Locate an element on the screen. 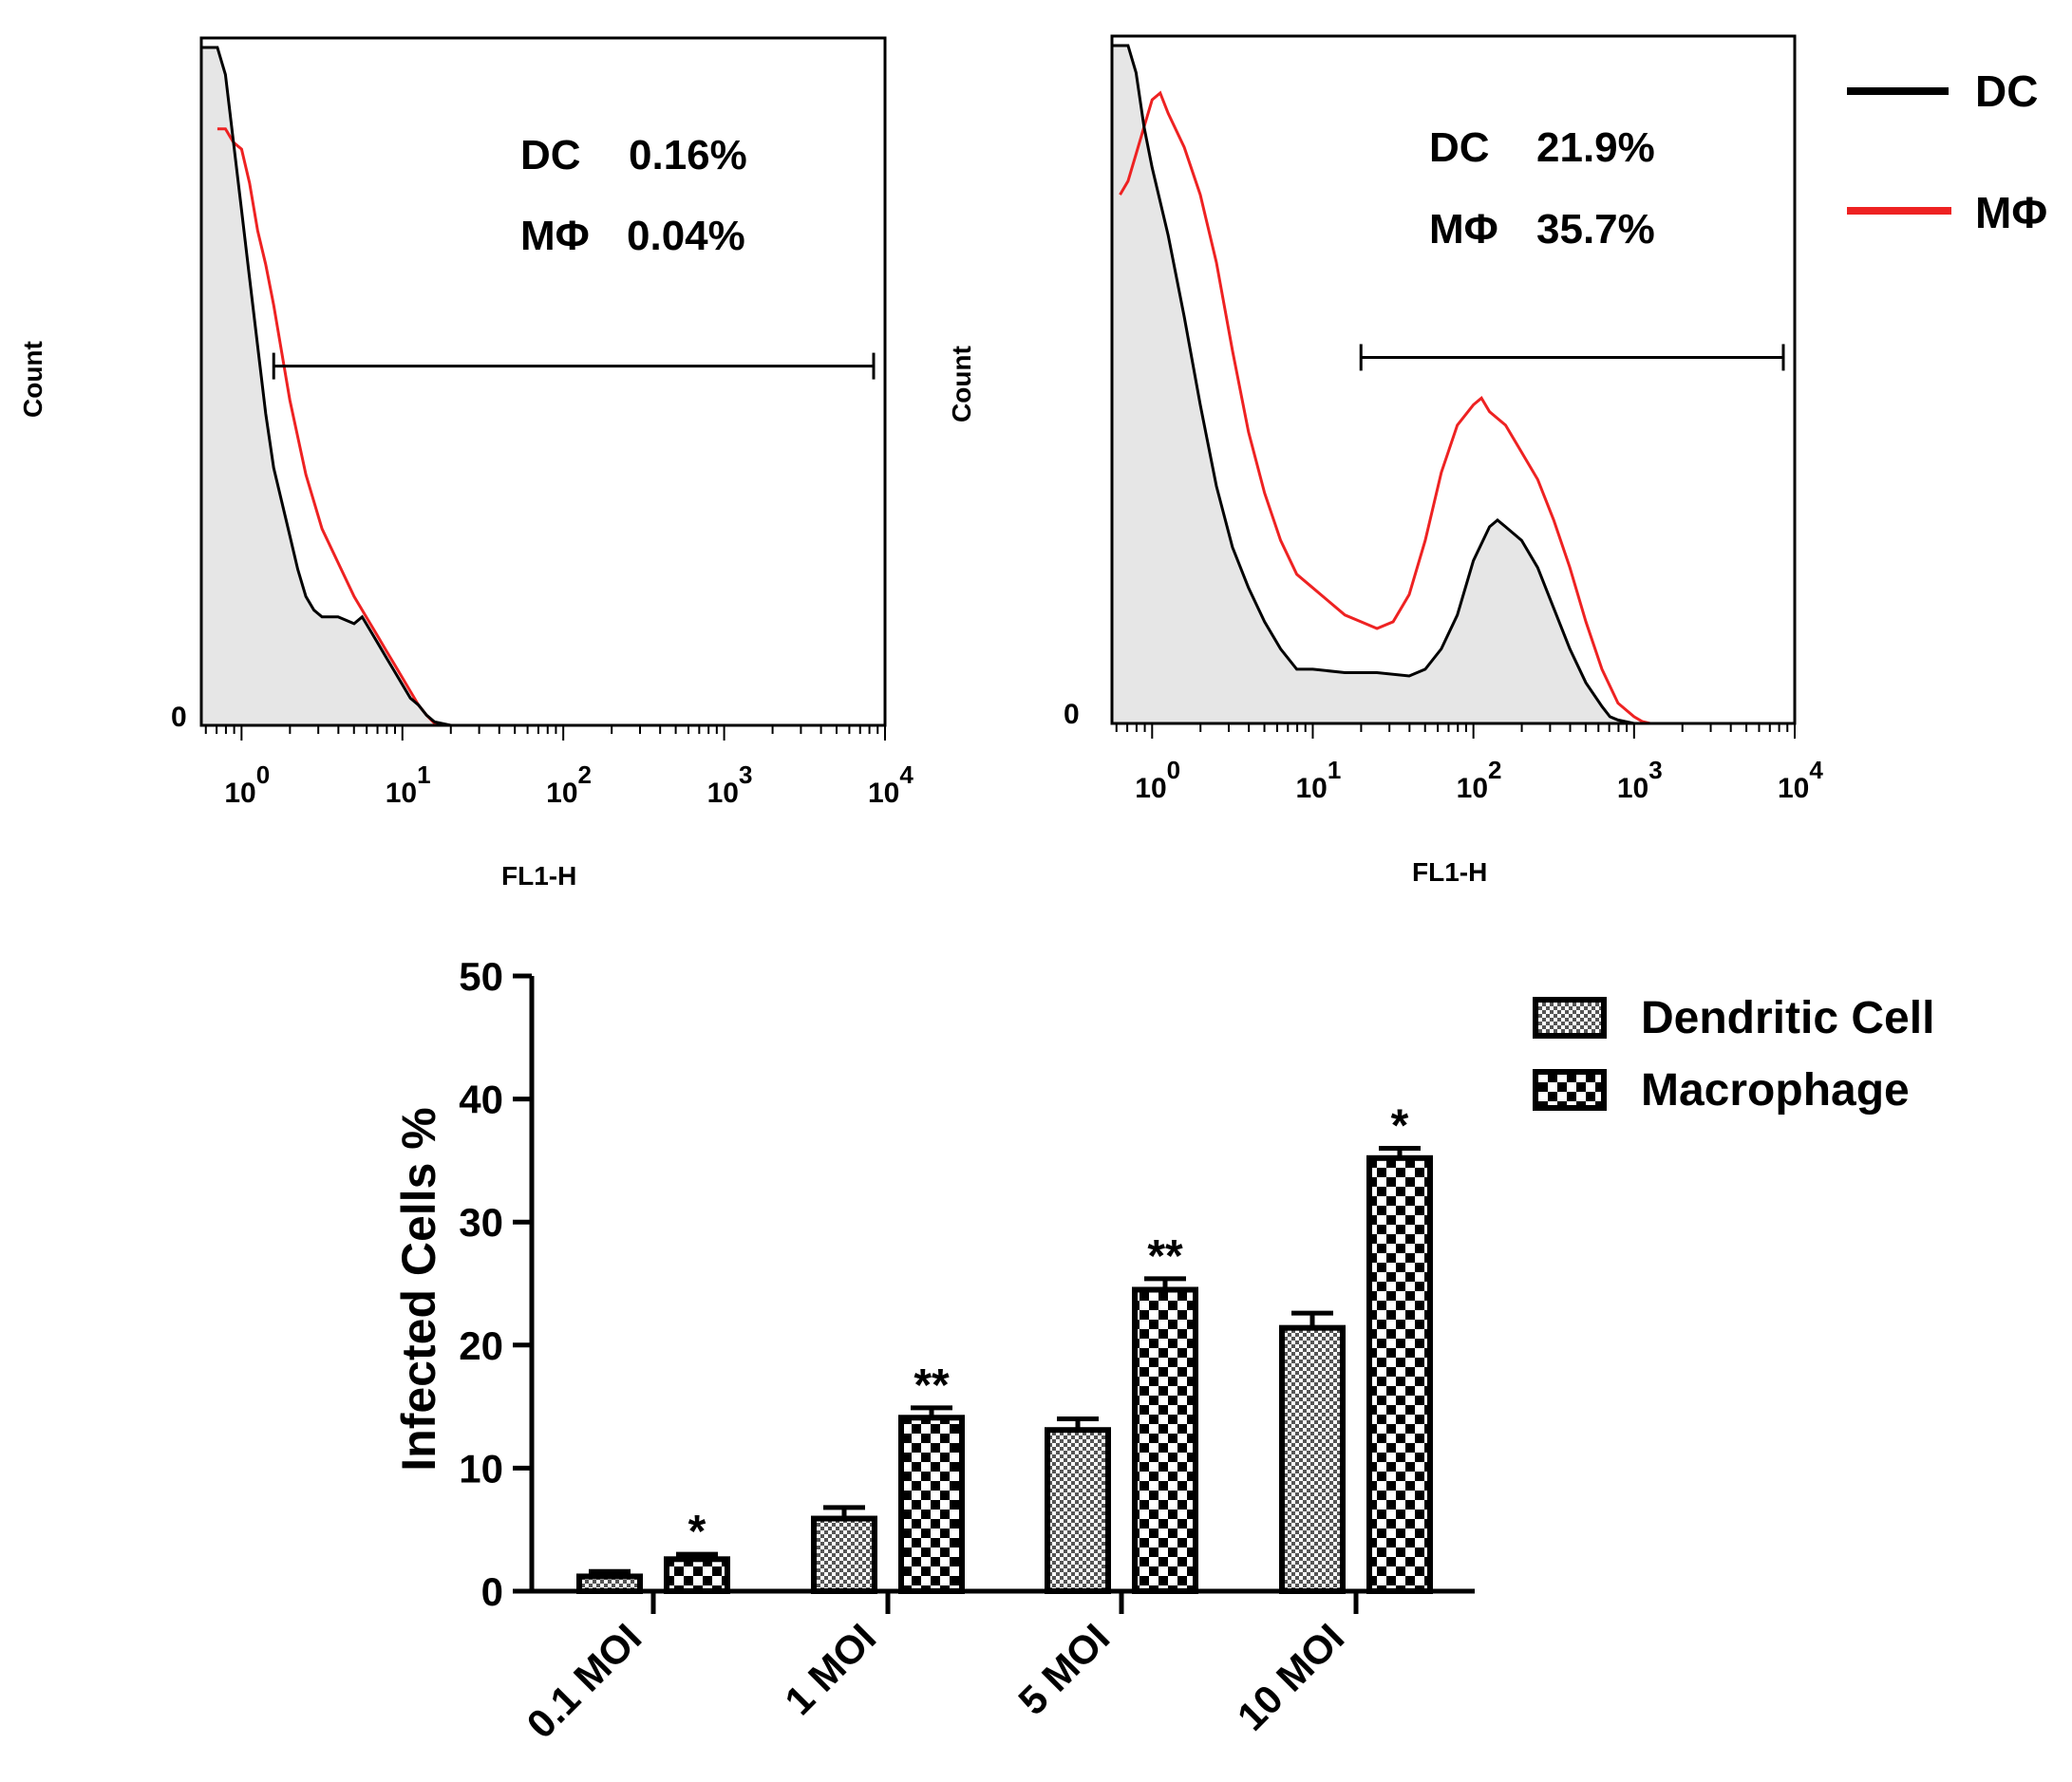  legend-swatch-macrophage is located at coordinates (1570, 1090).